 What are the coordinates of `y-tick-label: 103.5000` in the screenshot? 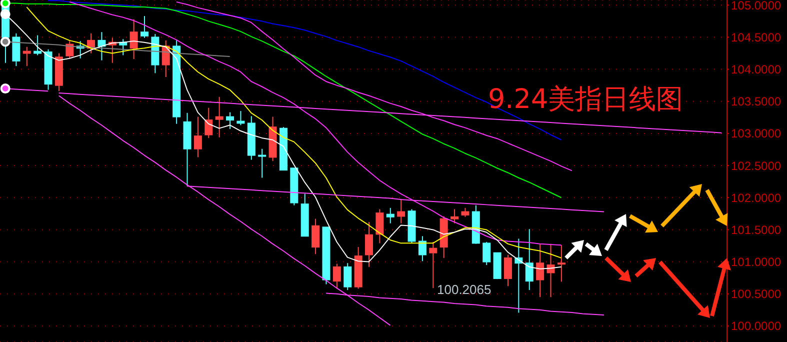 It's located at (756, 101).